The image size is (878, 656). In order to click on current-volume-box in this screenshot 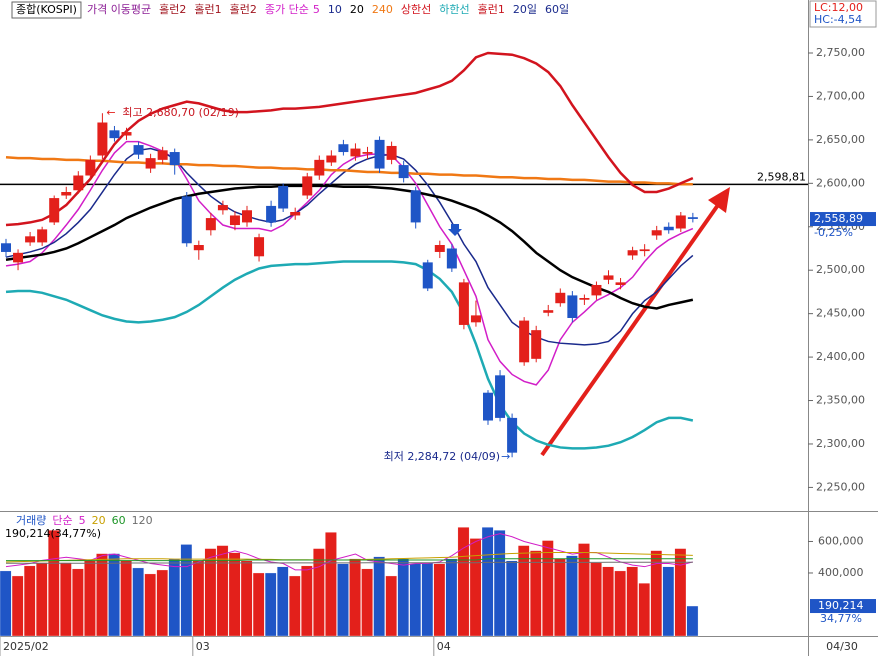, I will do `click(843, 606)`.